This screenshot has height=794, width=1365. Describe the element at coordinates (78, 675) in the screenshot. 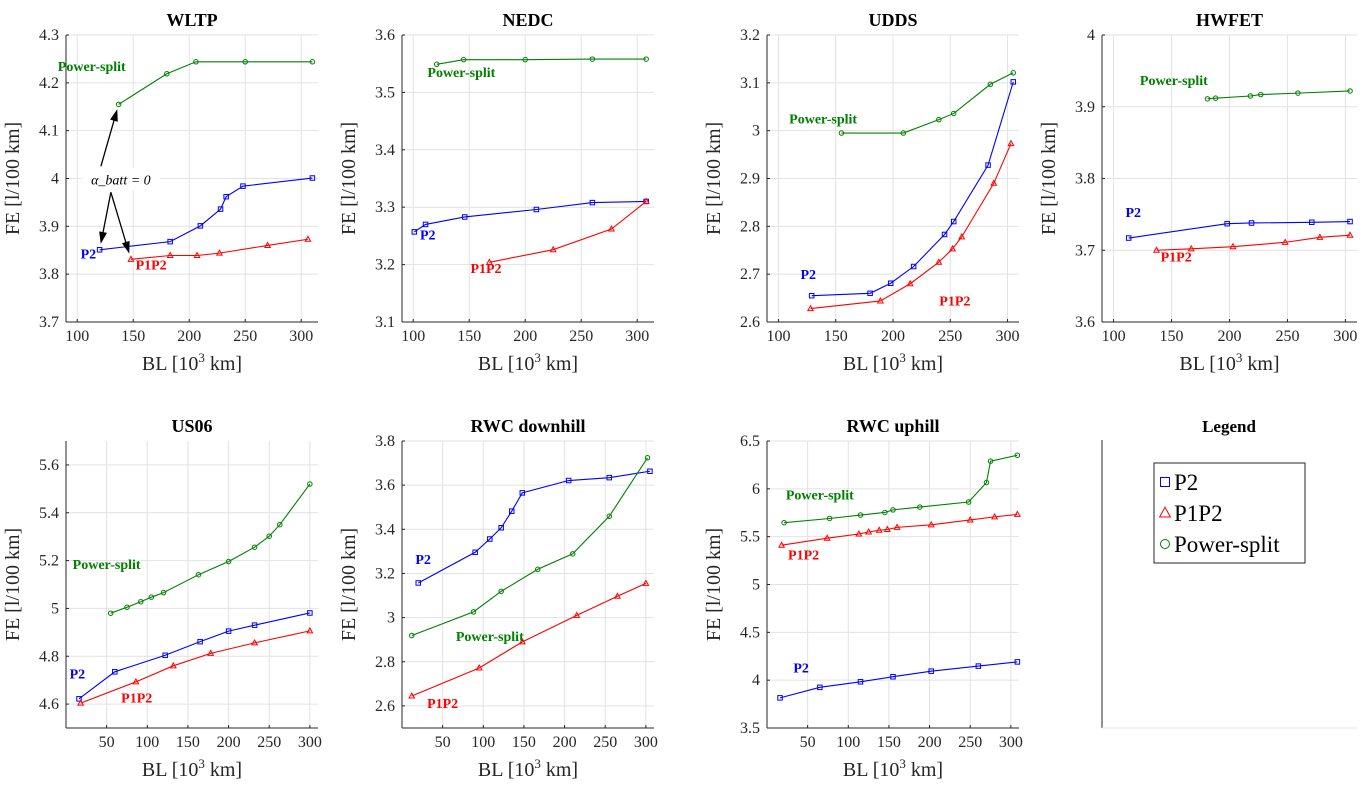

I see `series-label: P2` at that location.